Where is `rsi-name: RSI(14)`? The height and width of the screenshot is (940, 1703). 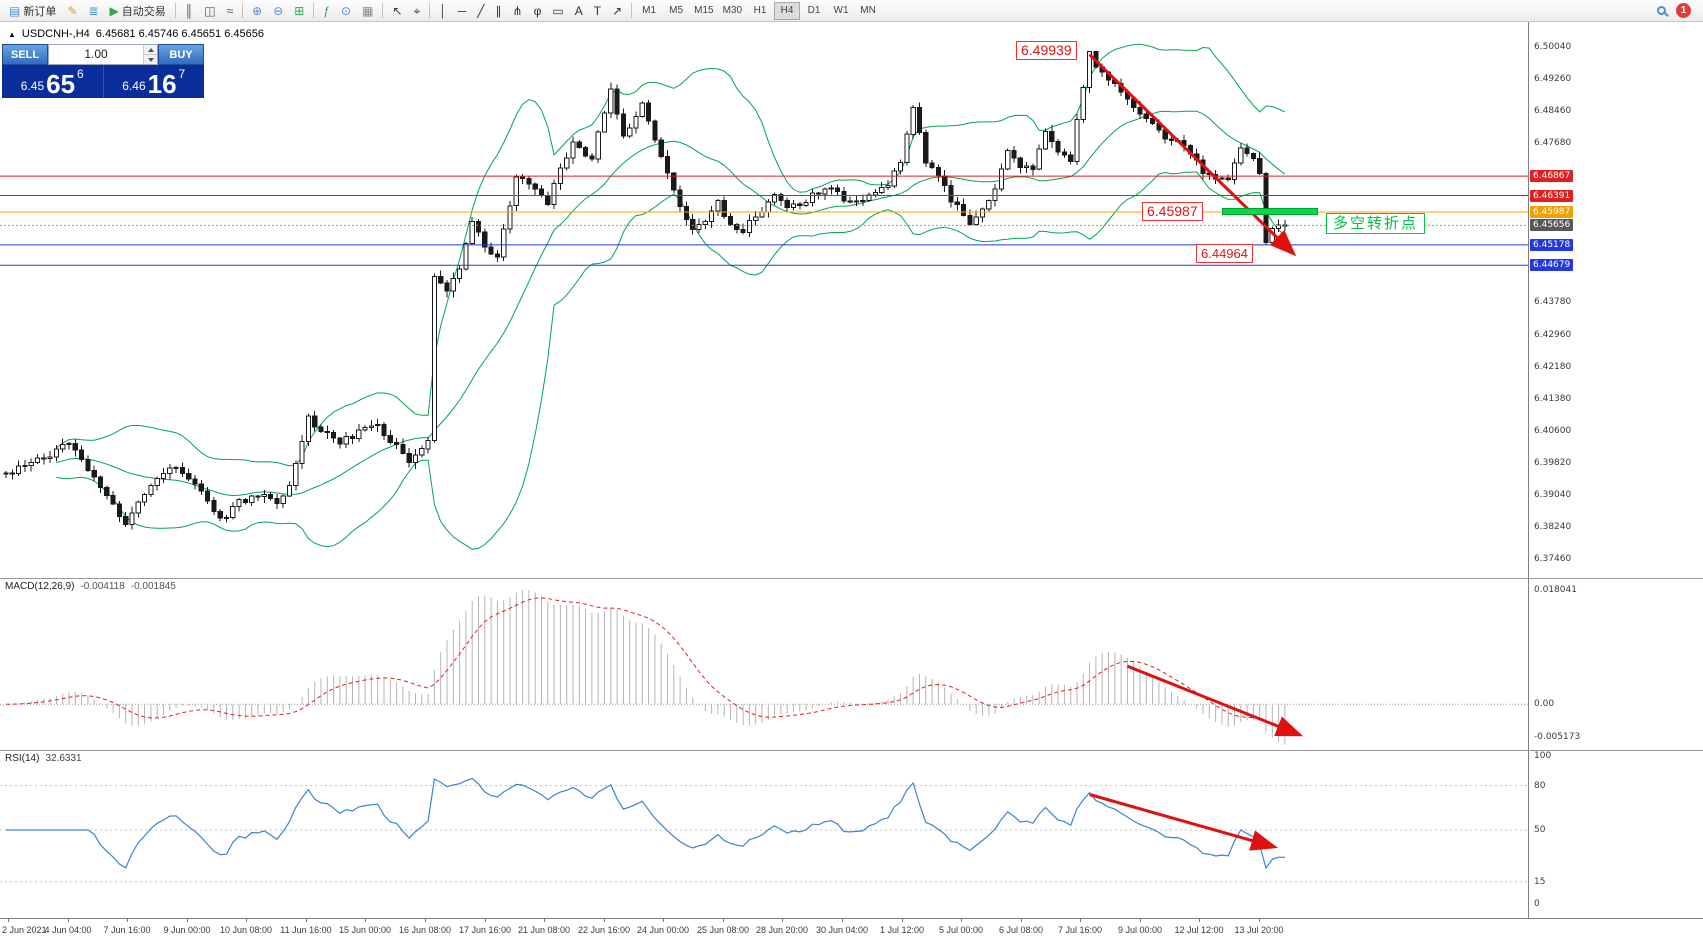
rsi-name: RSI(14) is located at coordinates (22, 758).